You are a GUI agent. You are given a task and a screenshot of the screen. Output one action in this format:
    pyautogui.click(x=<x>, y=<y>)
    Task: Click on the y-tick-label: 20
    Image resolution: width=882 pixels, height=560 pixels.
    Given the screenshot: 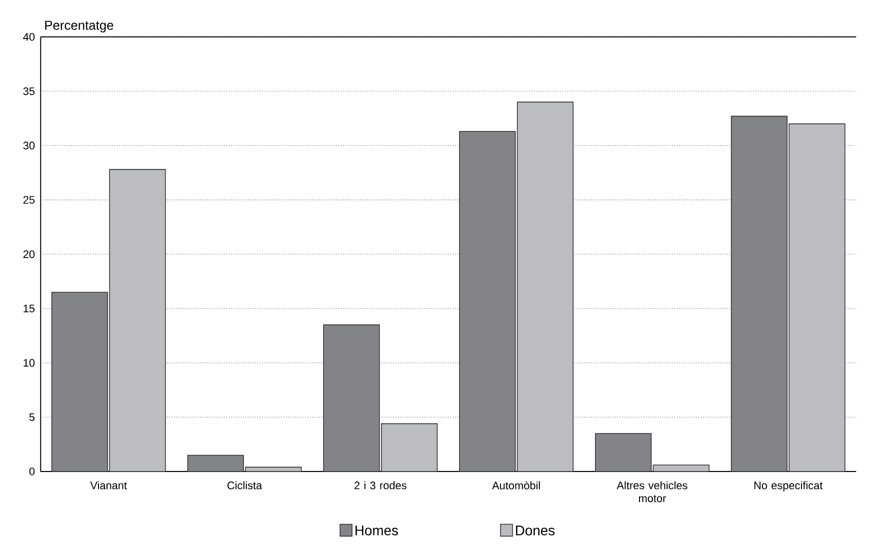 What is the action you would take?
    pyautogui.click(x=29, y=254)
    